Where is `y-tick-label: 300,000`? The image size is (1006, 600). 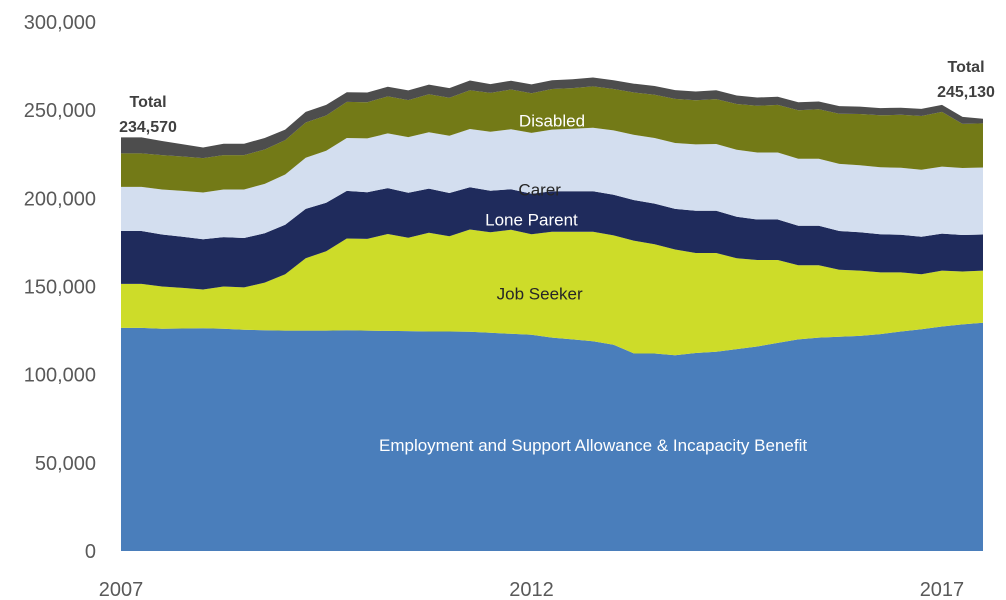
y-tick-label: 300,000 is located at coordinates (60, 23).